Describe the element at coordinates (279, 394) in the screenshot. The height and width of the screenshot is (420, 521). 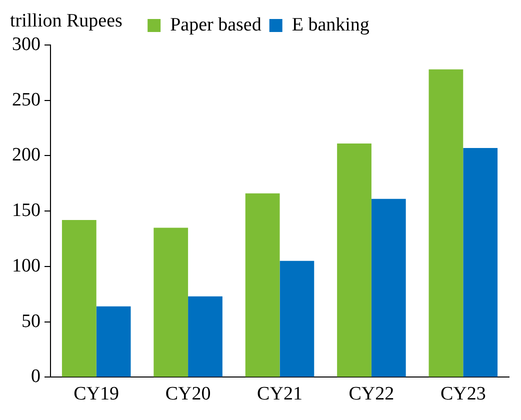
I see `x-tick-label: CY21` at that location.